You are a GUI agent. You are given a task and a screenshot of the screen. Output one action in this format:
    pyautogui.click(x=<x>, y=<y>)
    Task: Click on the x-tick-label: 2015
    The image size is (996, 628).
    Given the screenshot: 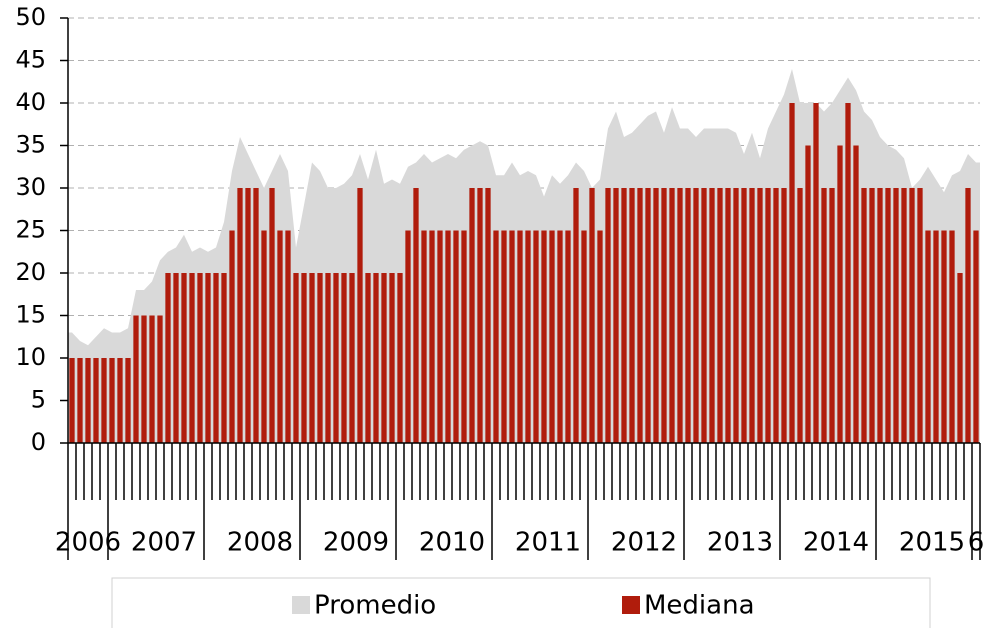 What is the action you would take?
    pyautogui.click(x=932, y=543)
    